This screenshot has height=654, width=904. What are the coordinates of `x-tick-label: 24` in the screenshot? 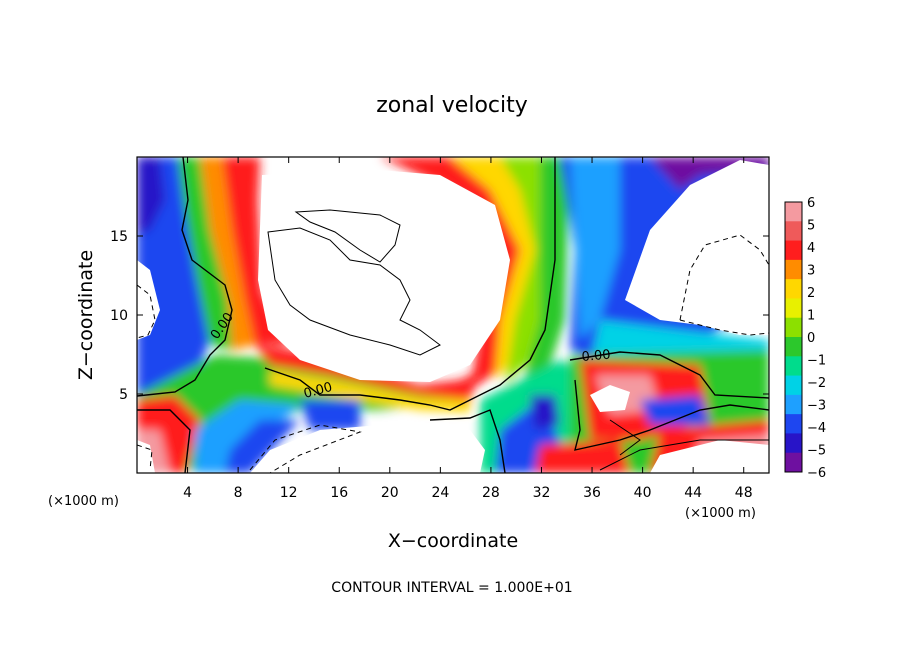 It's located at (440, 493).